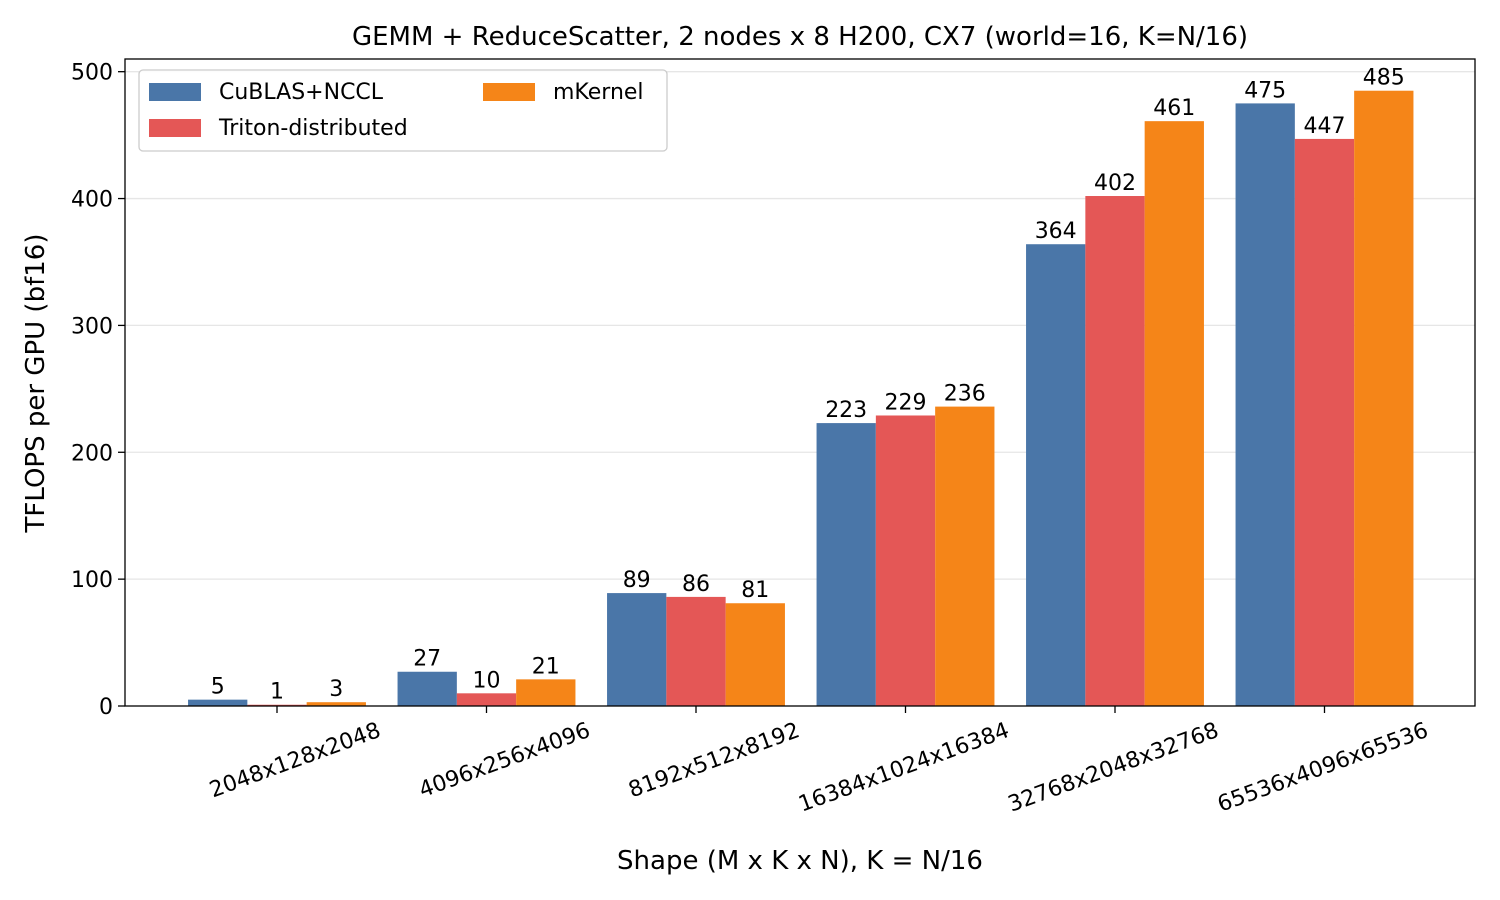 The image size is (1500, 900). What do you see at coordinates (696, 584) in the screenshot?
I see `data-label: 86` at bounding box center [696, 584].